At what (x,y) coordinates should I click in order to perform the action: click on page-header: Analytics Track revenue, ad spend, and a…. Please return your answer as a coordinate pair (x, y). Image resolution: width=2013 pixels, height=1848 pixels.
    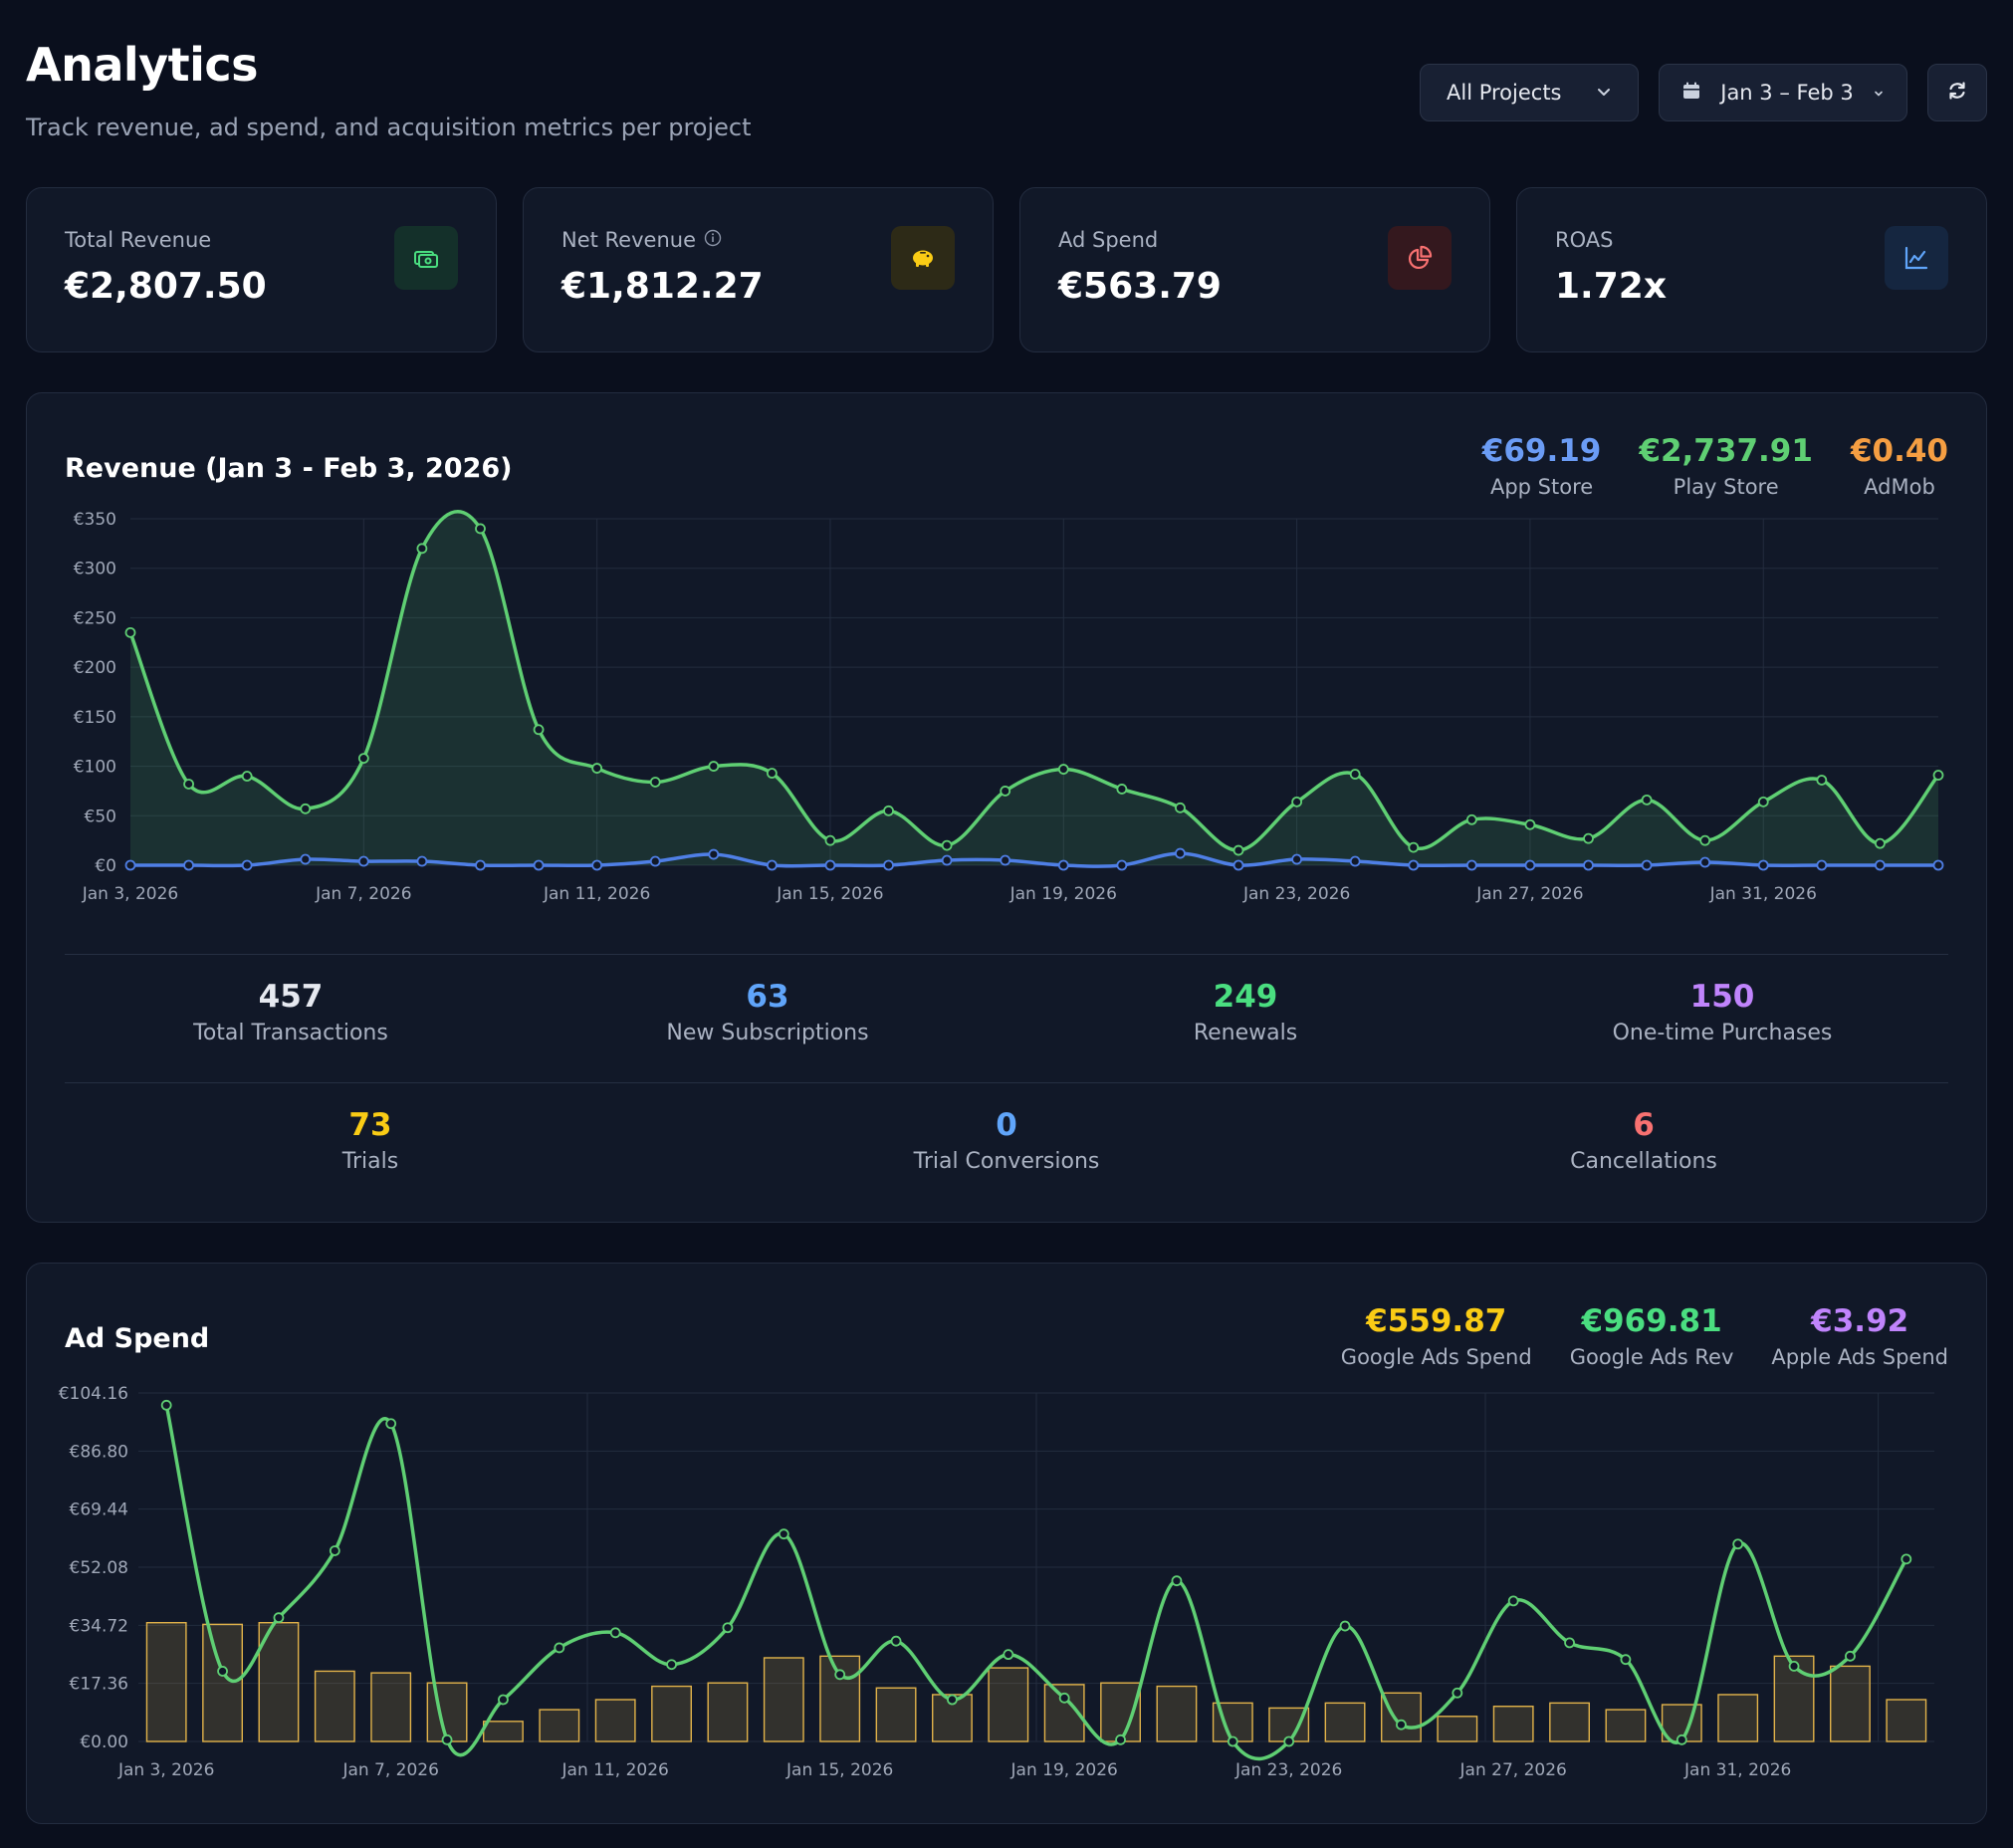
    Looking at the image, I should click on (389, 89).